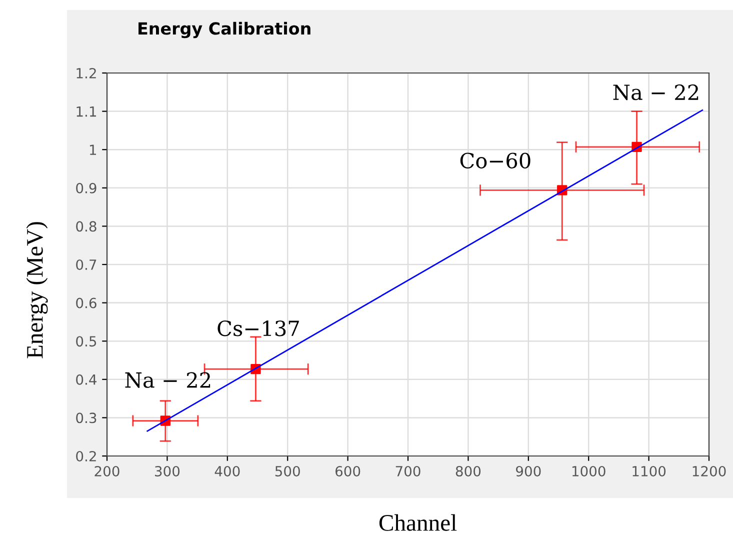  Describe the element at coordinates (589, 471) in the screenshot. I see `x-tick-label: 1000` at that location.